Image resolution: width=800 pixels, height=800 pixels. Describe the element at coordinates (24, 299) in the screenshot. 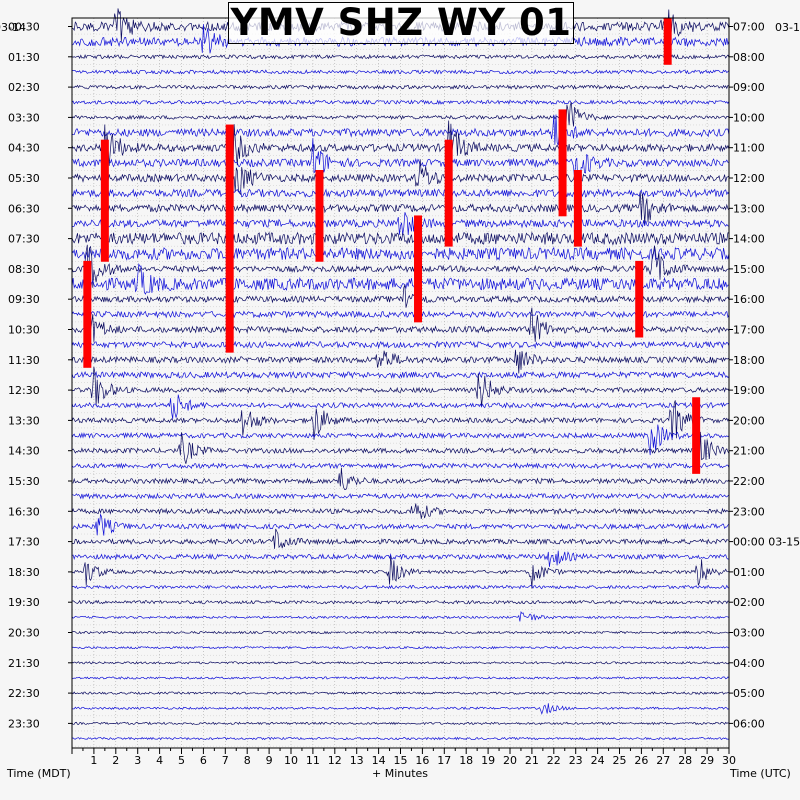

I see `left-time-label: 09:30` at that location.